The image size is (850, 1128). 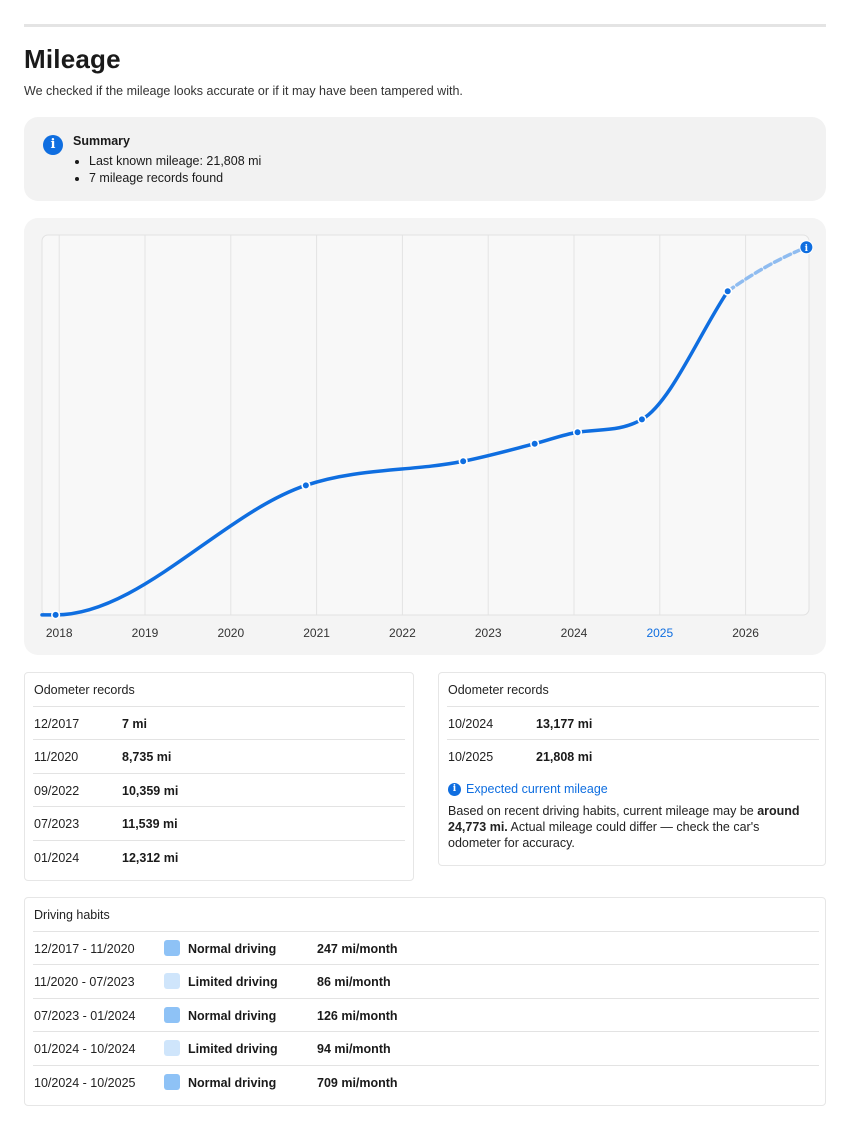 What do you see at coordinates (175, 161) in the screenshot?
I see `summary-item: Last known mileage: 21,808 mi` at bounding box center [175, 161].